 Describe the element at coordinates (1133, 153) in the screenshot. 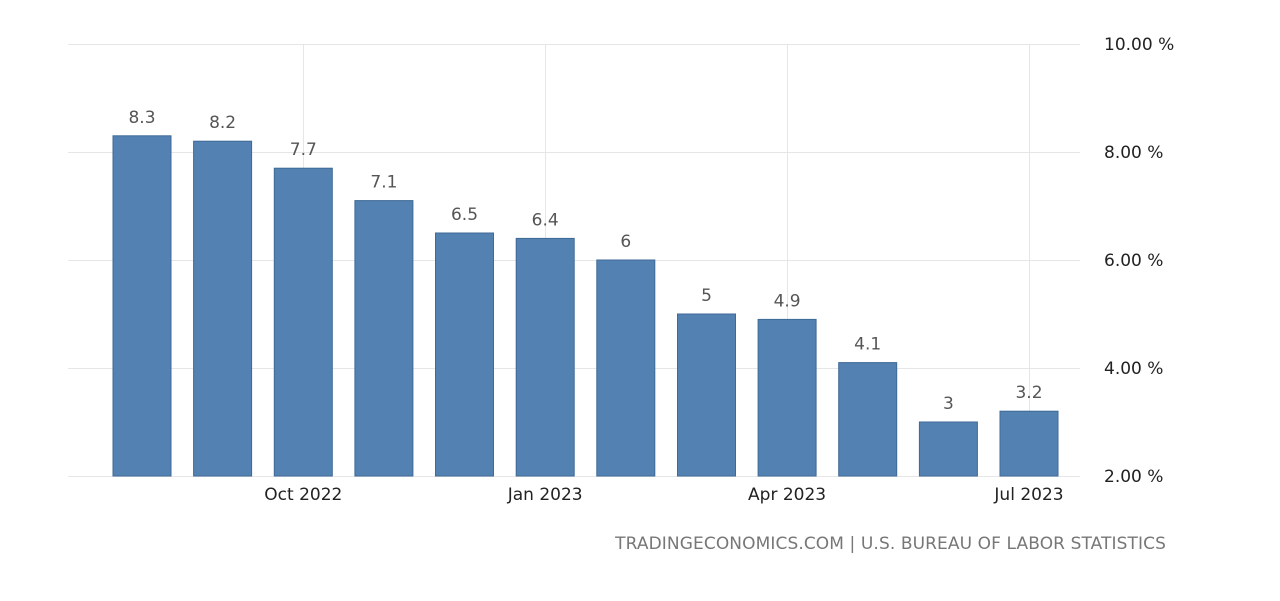

I see `y-tick-label: 8.00 %` at that location.